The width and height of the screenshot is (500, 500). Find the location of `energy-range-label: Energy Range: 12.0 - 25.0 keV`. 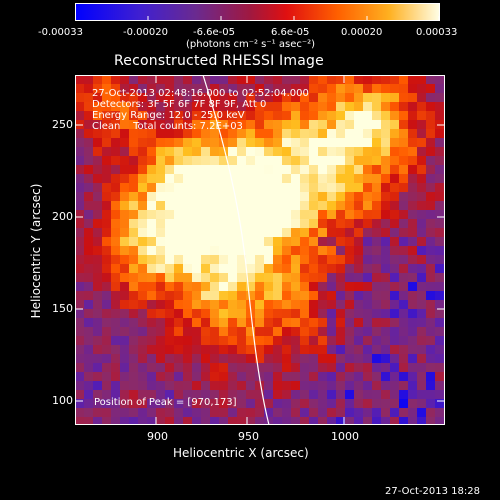

energy-range-label: Energy Range: 12.0 - 25.0 keV is located at coordinates (168, 115).